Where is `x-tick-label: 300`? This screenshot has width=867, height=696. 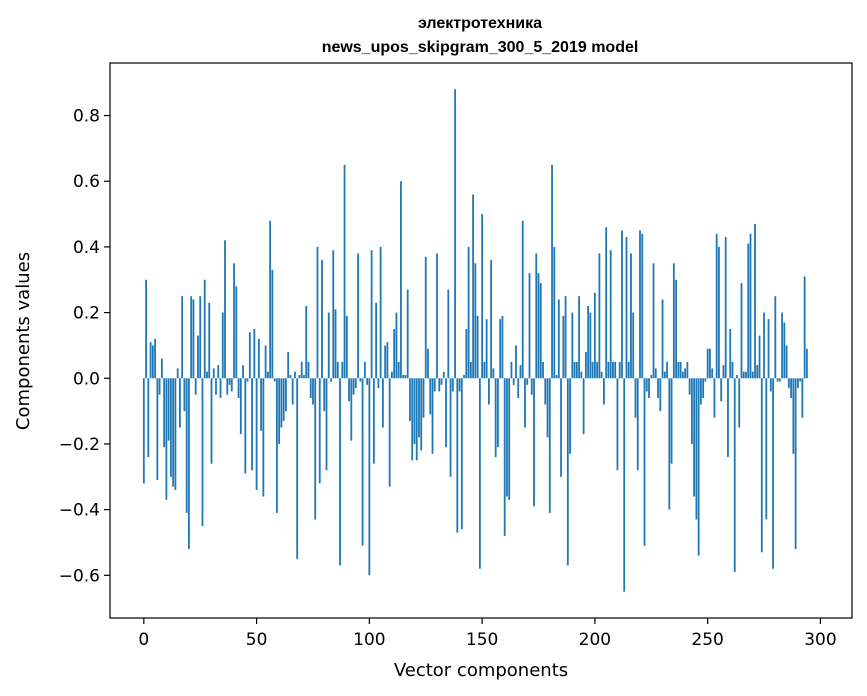
x-tick-label: 300 is located at coordinates (820, 640).